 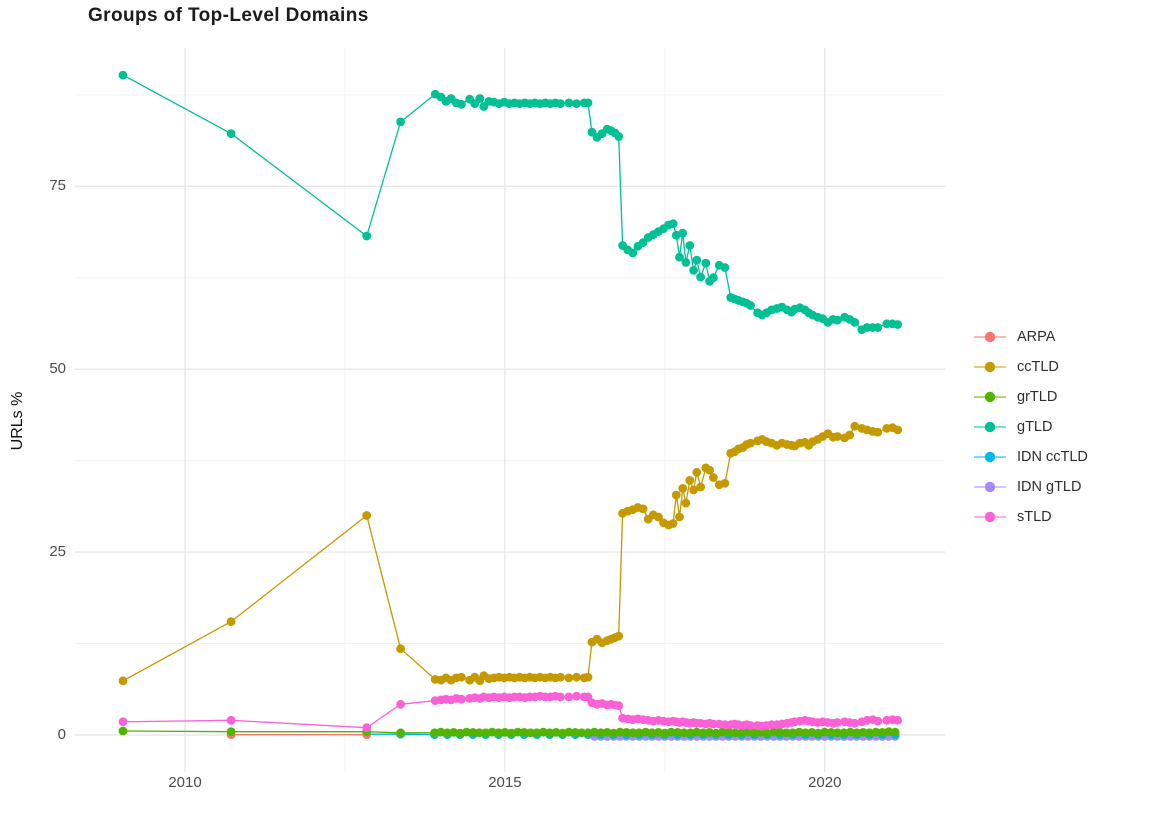 I want to click on legend-item-cctld: ccTLD, so click(x=1030, y=367).